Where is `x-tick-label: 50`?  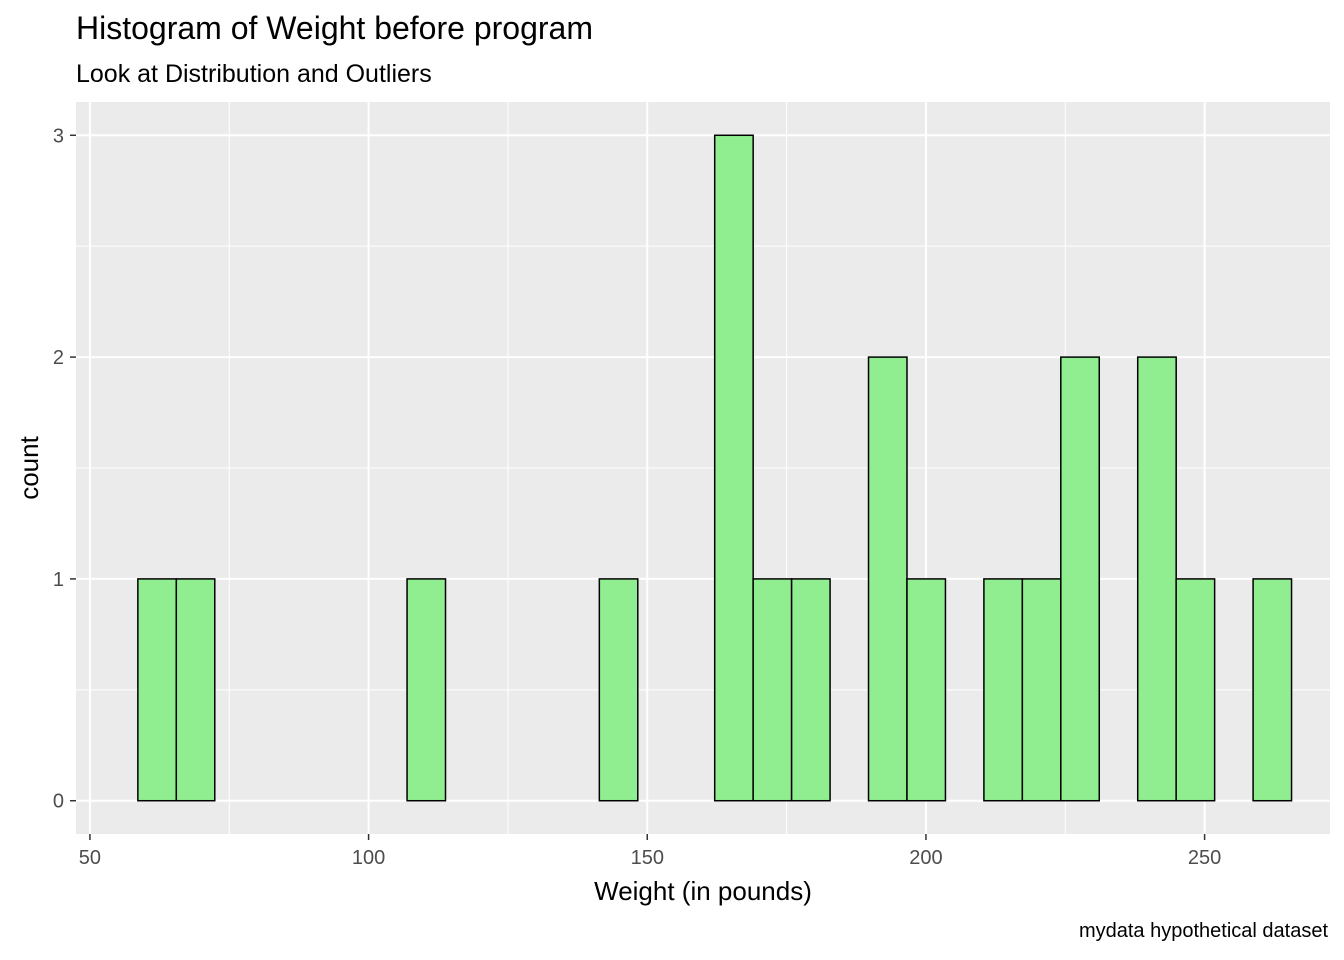
x-tick-label: 50 is located at coordinates (90, 858).